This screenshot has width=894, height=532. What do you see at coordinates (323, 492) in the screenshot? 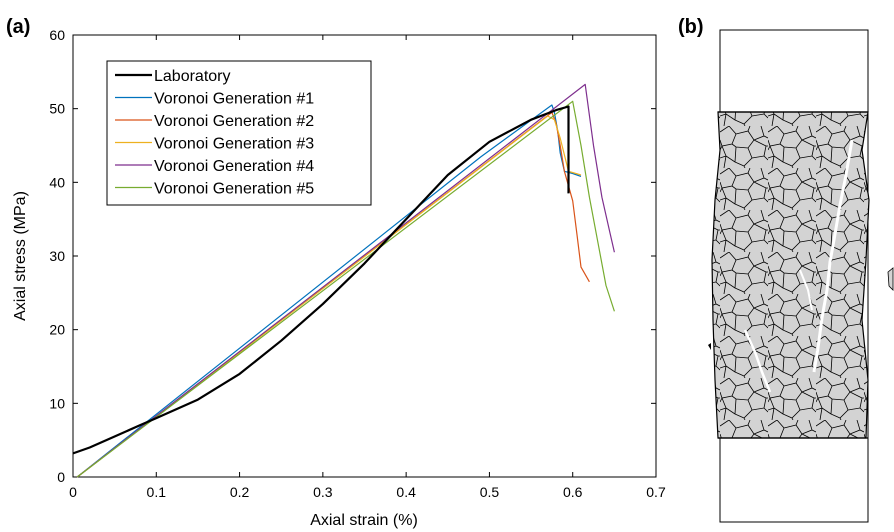
I see `x-tick-label: 0.3` at bounding box center [323, 492].